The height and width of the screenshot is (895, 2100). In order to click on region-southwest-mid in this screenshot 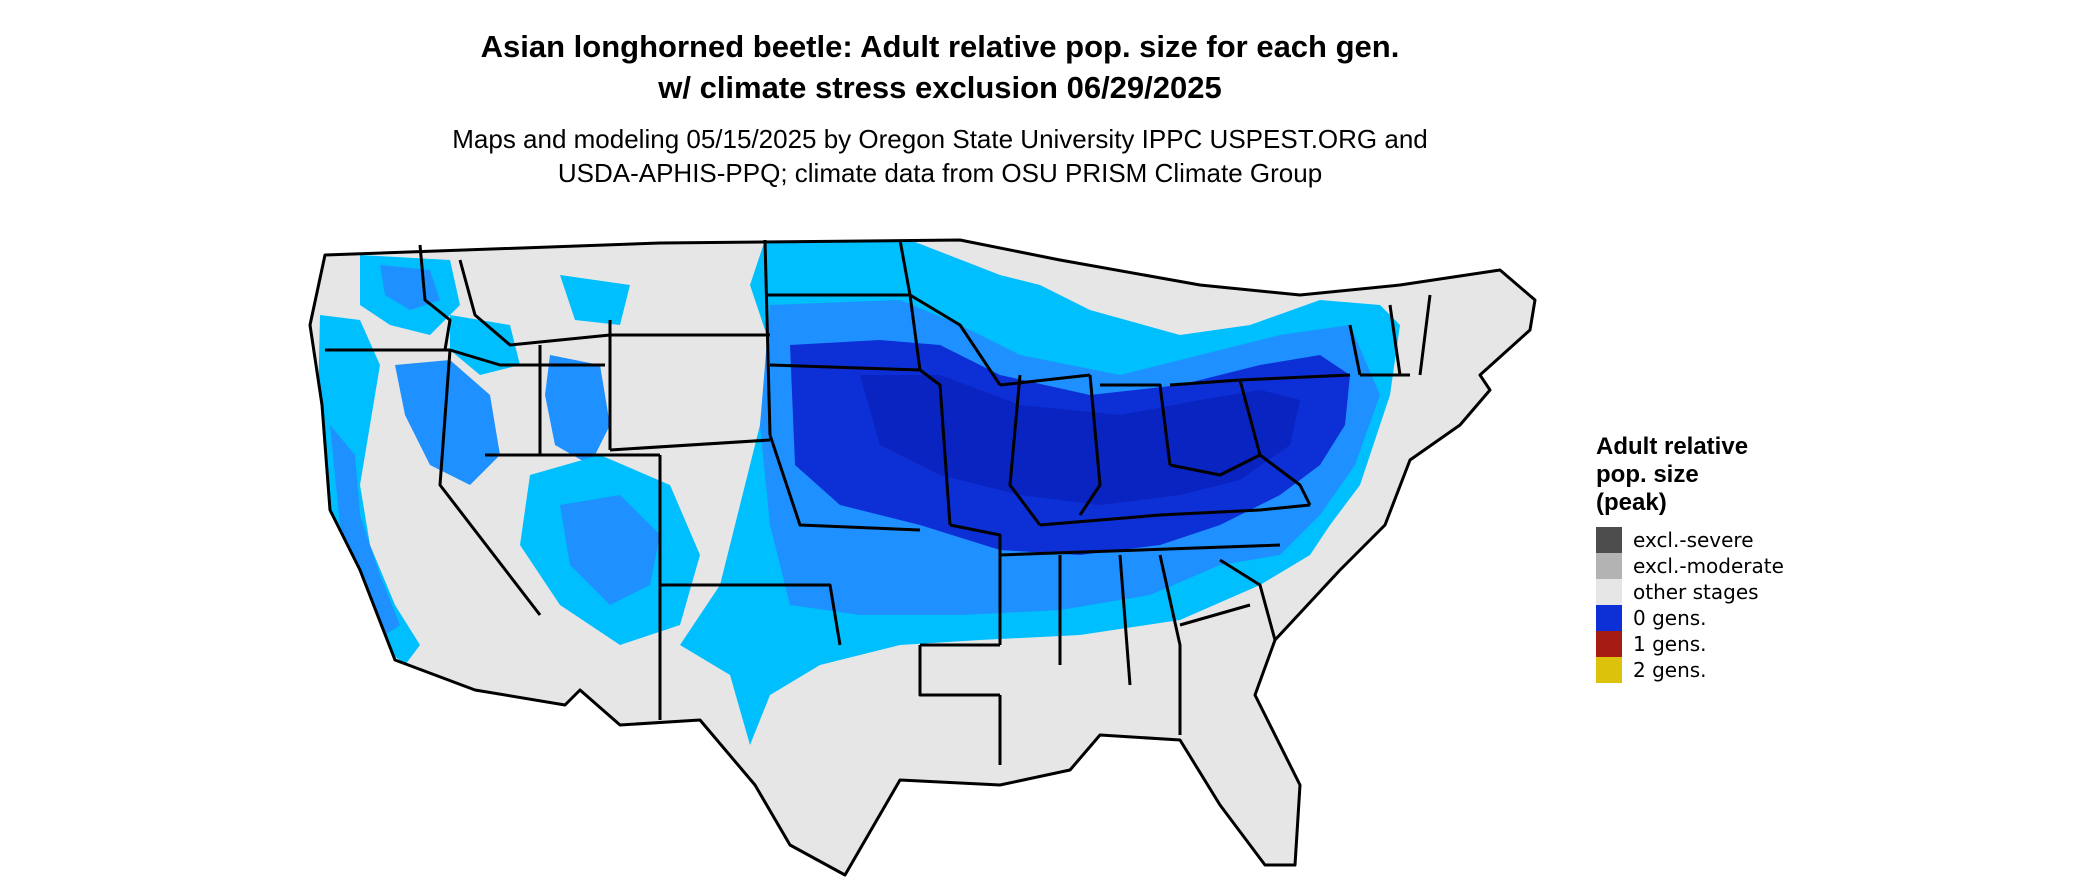, I will do `click(610, 550)`.